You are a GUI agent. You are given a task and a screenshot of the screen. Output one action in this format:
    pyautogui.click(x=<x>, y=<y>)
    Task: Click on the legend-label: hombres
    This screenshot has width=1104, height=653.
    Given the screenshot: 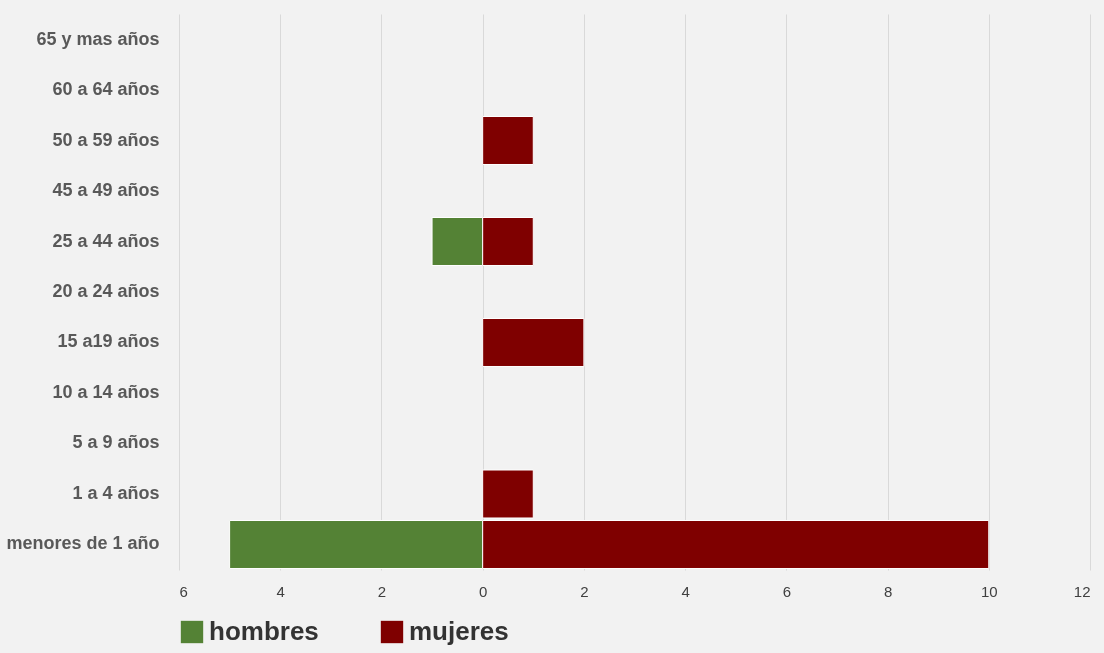 What is the action you would take?
    pyautogui.click(x=264, y=631)
    